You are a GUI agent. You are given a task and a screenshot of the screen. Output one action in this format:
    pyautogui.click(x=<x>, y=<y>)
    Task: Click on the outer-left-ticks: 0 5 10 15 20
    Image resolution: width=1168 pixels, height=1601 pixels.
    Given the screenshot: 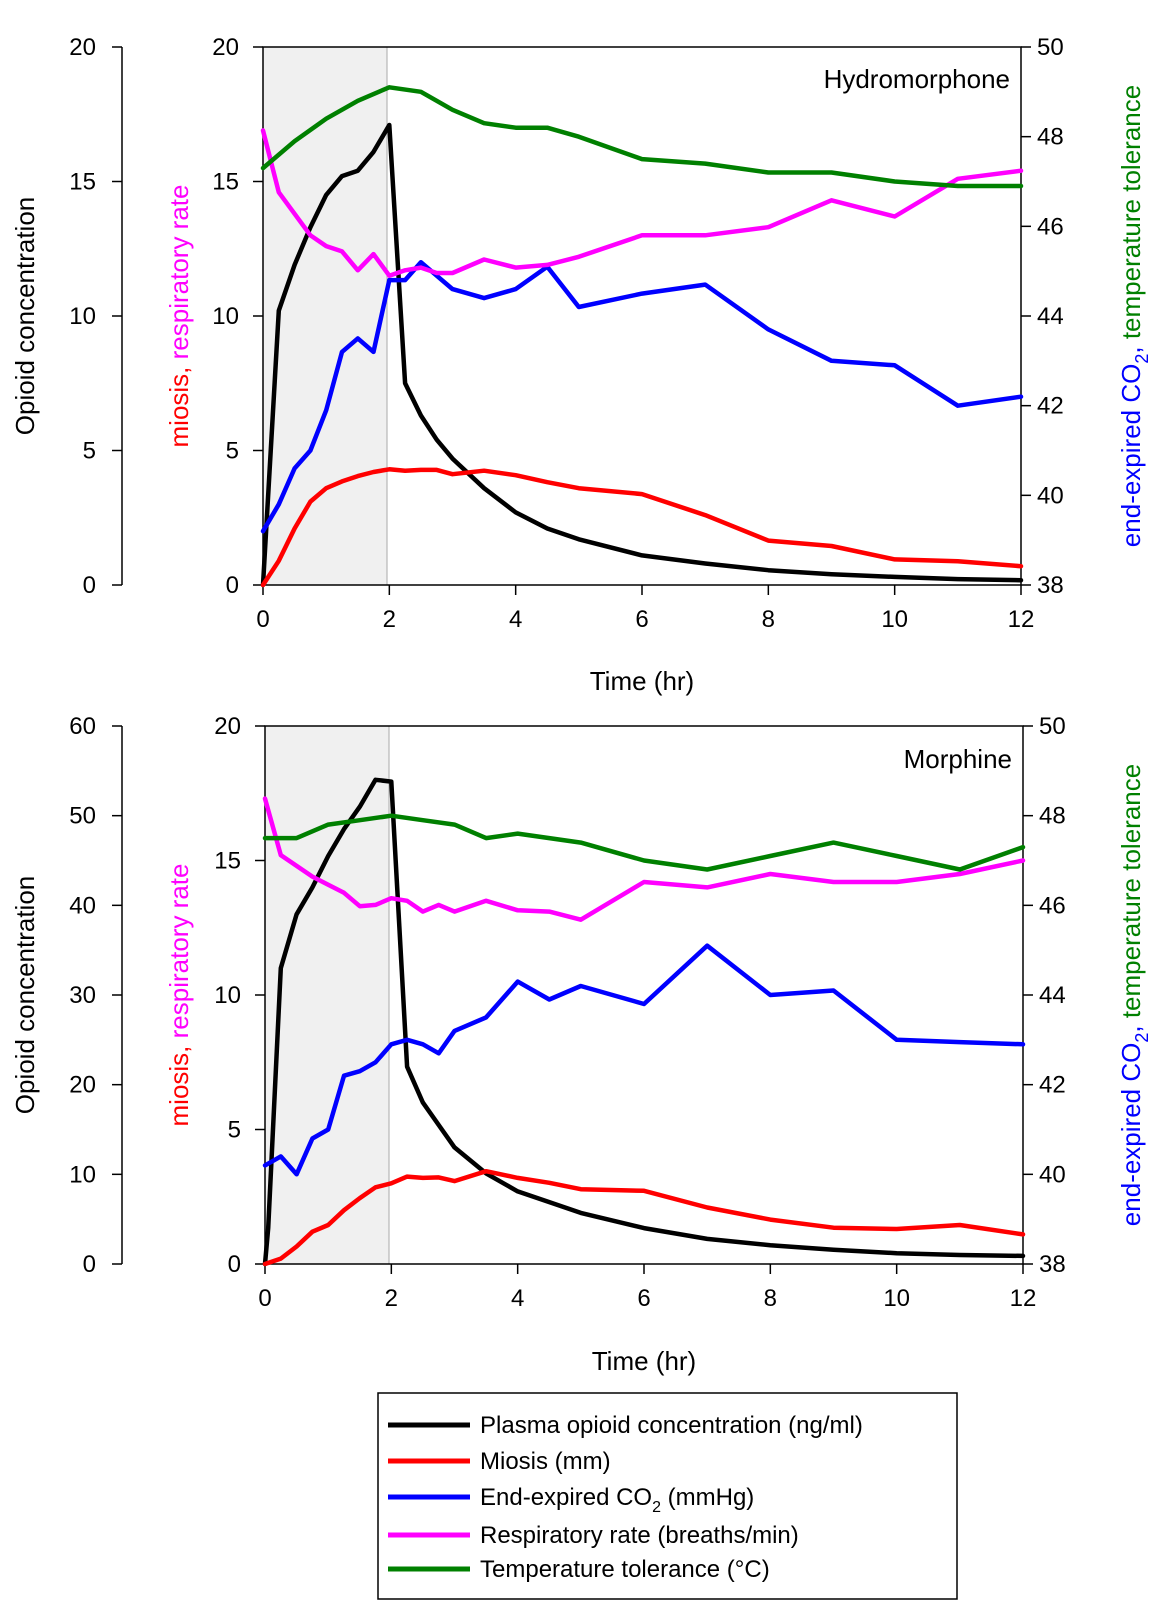 What is the action you would take?
    pyautogui.click(x=95, y=316)
    